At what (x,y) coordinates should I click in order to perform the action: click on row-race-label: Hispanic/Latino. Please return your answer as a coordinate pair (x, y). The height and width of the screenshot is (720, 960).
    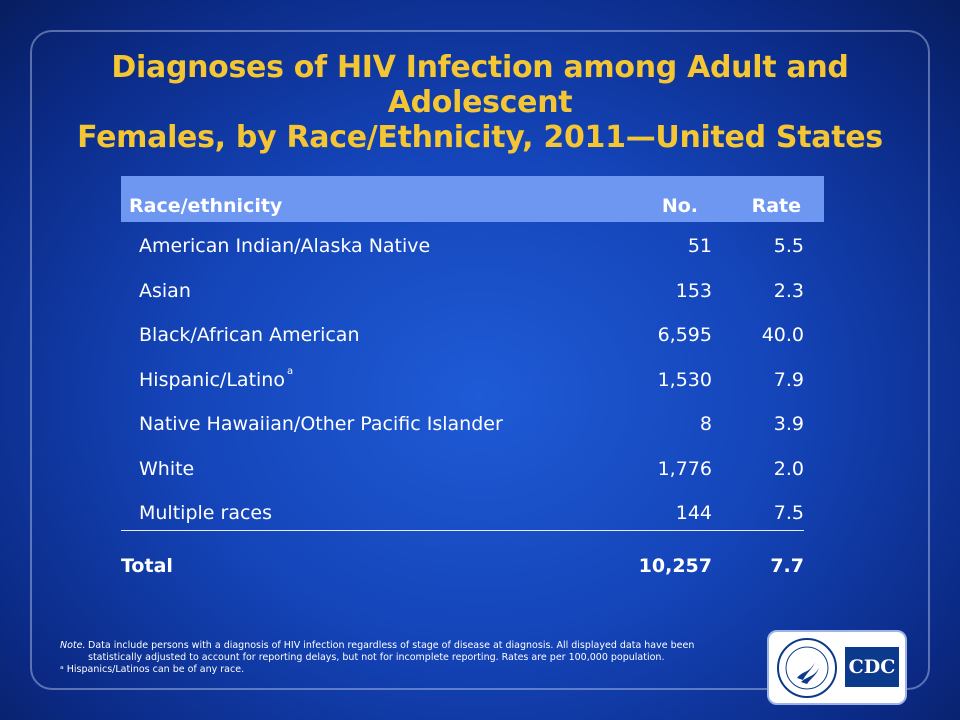
    Looking at the image, I should click on (212, 379).